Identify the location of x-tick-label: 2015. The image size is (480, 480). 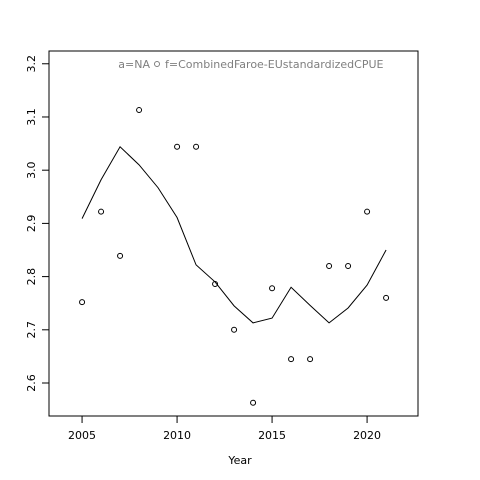
(272, 435).